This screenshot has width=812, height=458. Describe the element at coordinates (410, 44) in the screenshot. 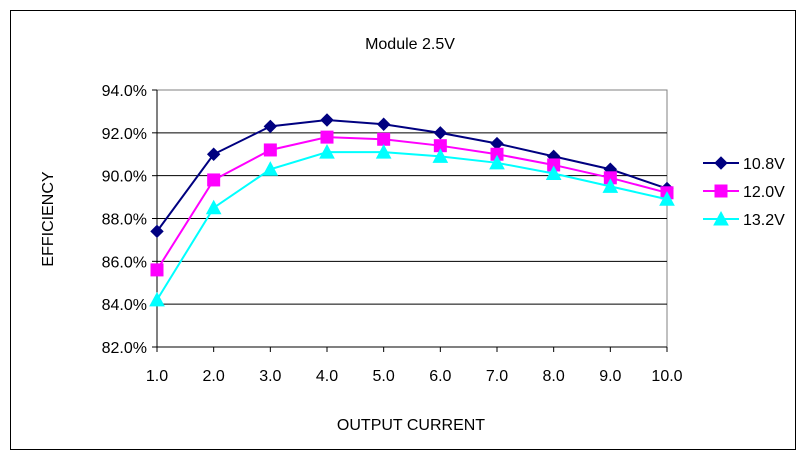

I see `chart-title: Module 2.5V` at that location.